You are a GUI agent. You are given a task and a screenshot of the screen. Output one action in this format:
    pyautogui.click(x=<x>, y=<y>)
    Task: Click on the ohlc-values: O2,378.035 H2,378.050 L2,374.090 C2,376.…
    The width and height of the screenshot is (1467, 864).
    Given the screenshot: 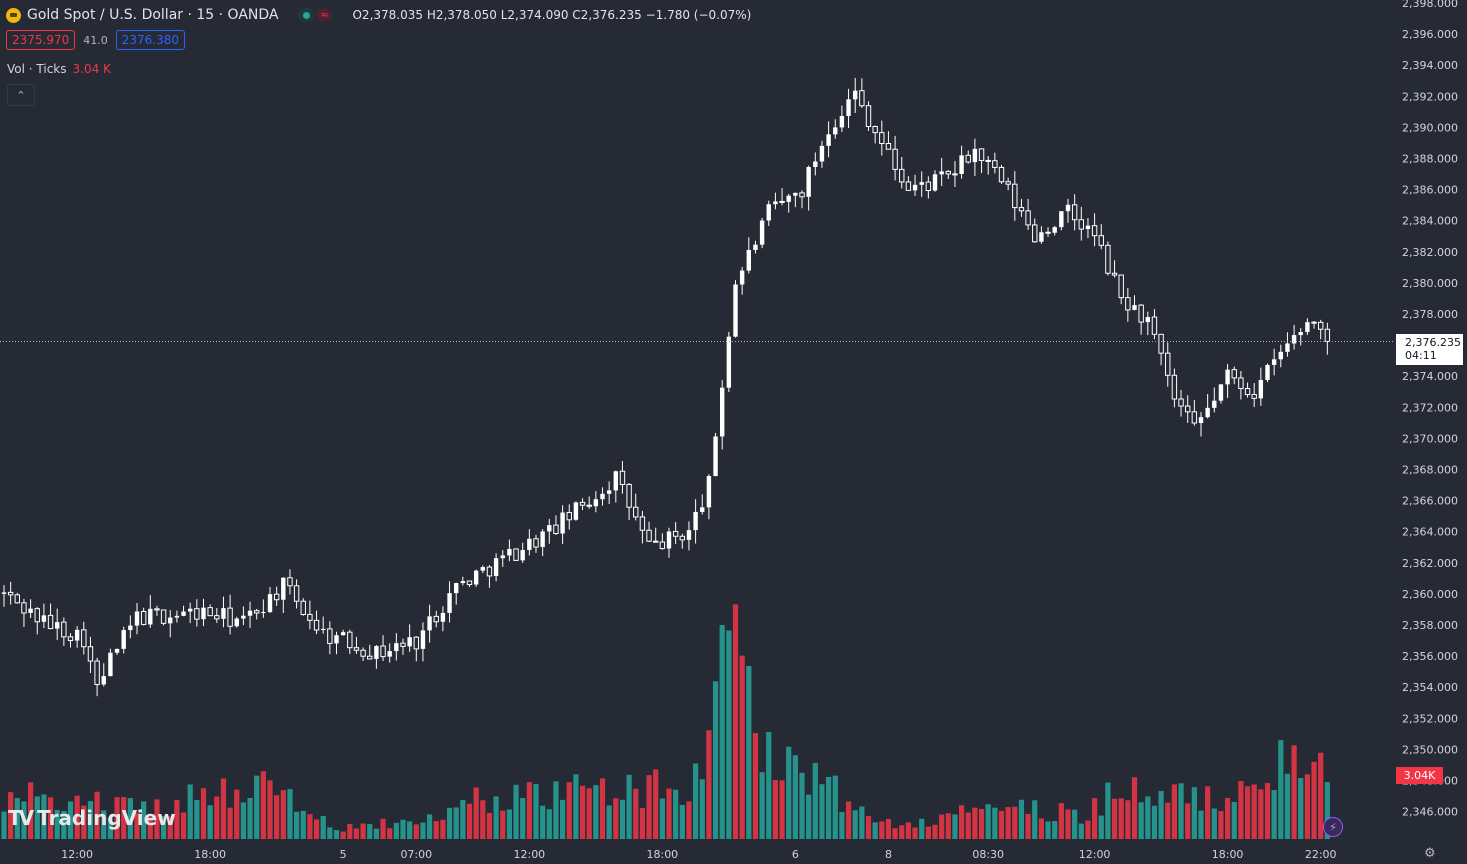 What is the action you would take?
    pyautogui.click(x=552, y=15)
    